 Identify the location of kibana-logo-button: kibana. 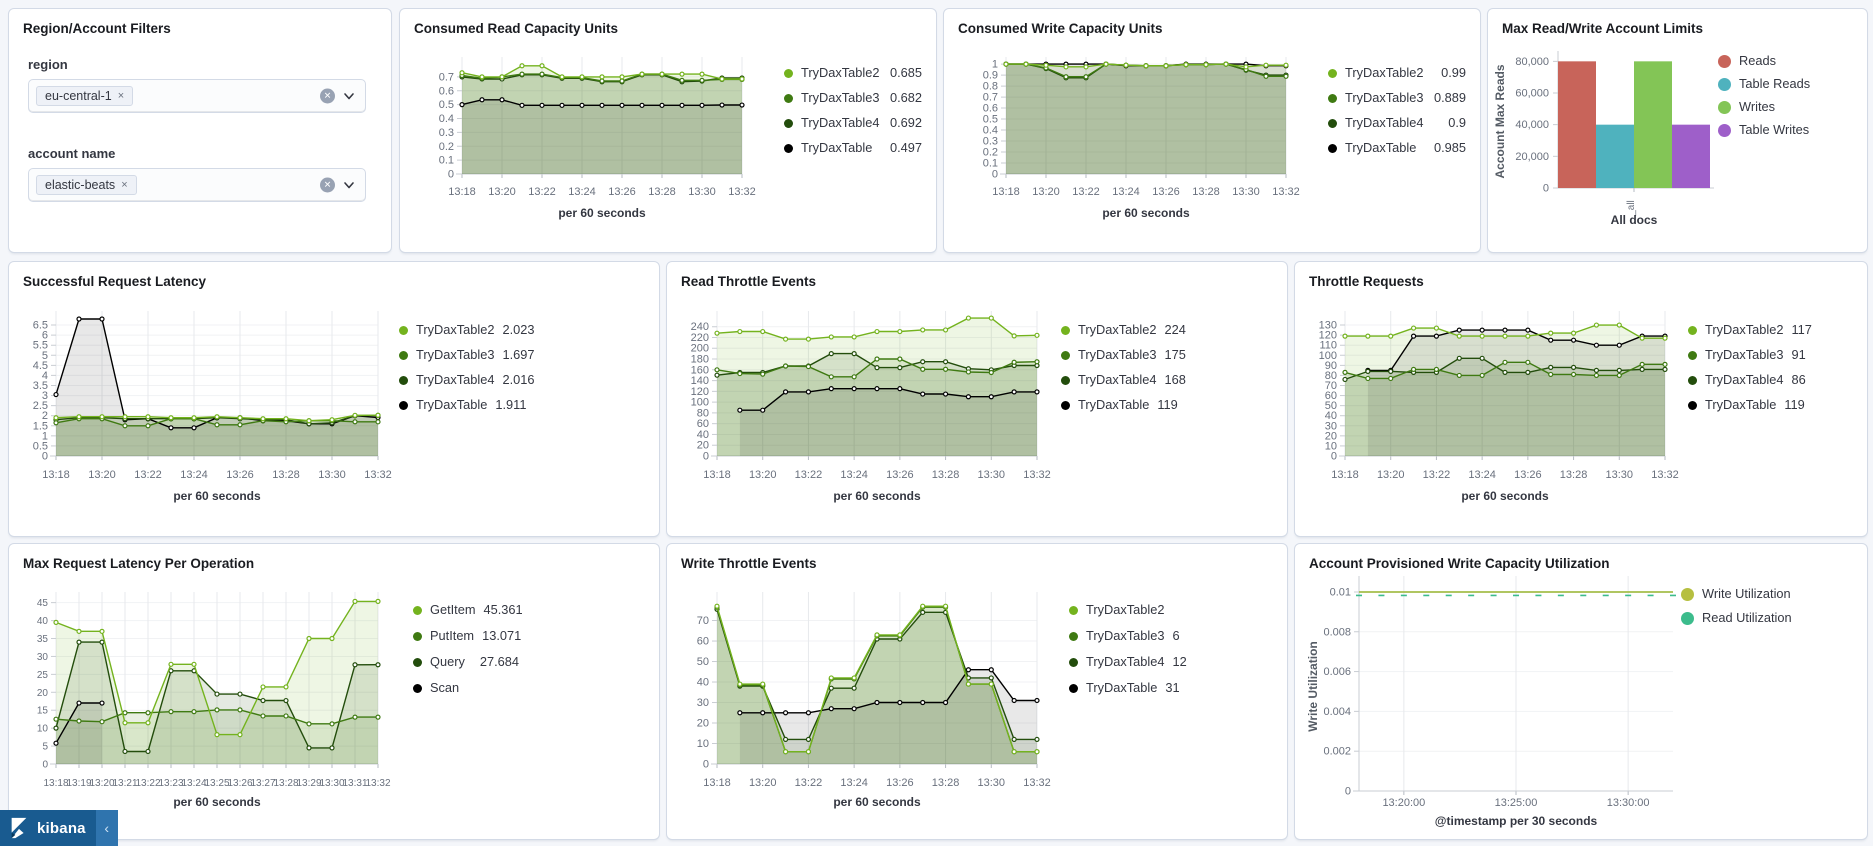
(48, 828).